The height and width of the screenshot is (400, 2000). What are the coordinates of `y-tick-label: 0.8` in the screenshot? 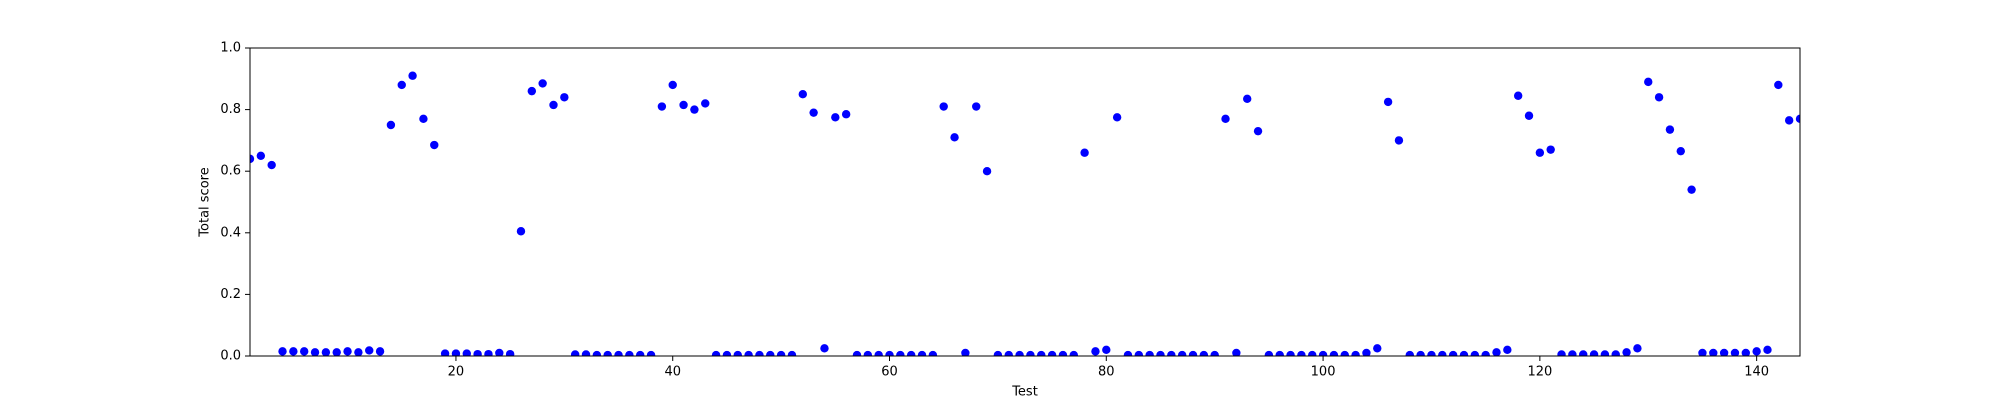 It's located at (230, 109).